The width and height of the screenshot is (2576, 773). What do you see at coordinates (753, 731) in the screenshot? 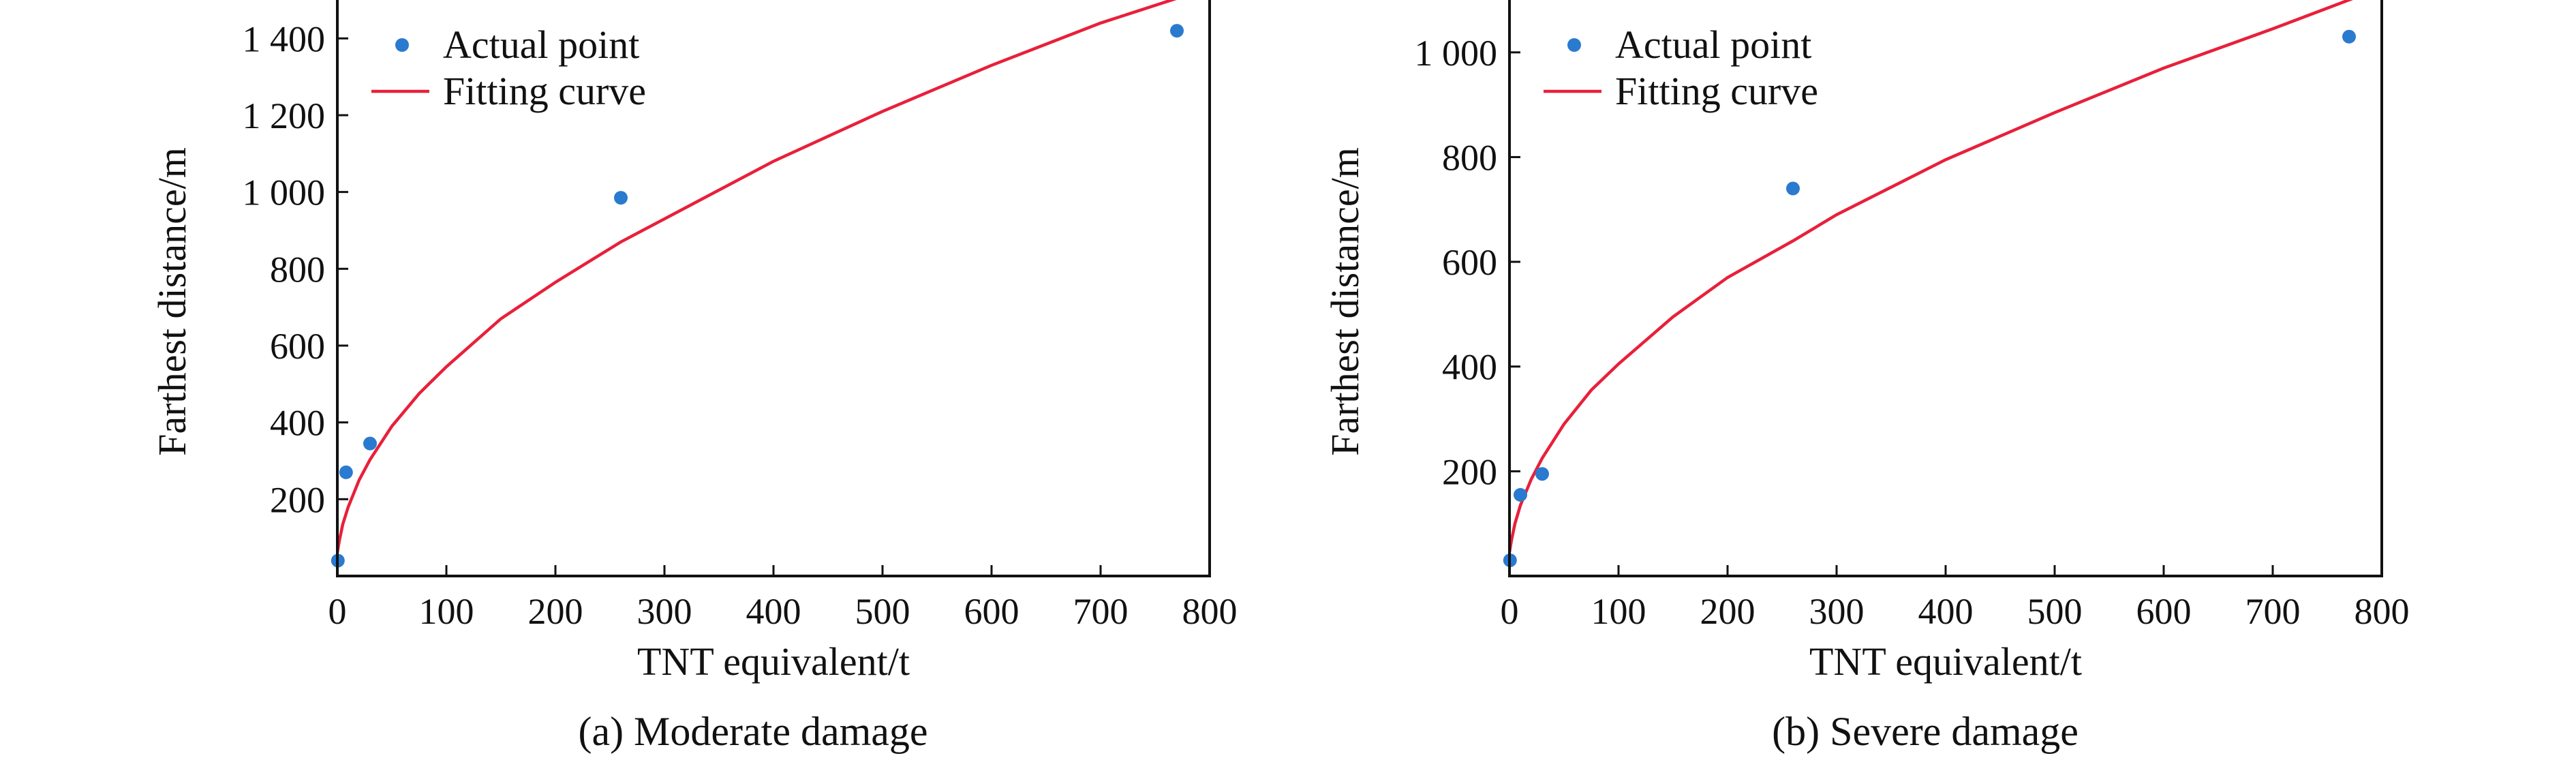
I see `chart-caption: (a) Moderate damage` at bounding box center [753, 731].